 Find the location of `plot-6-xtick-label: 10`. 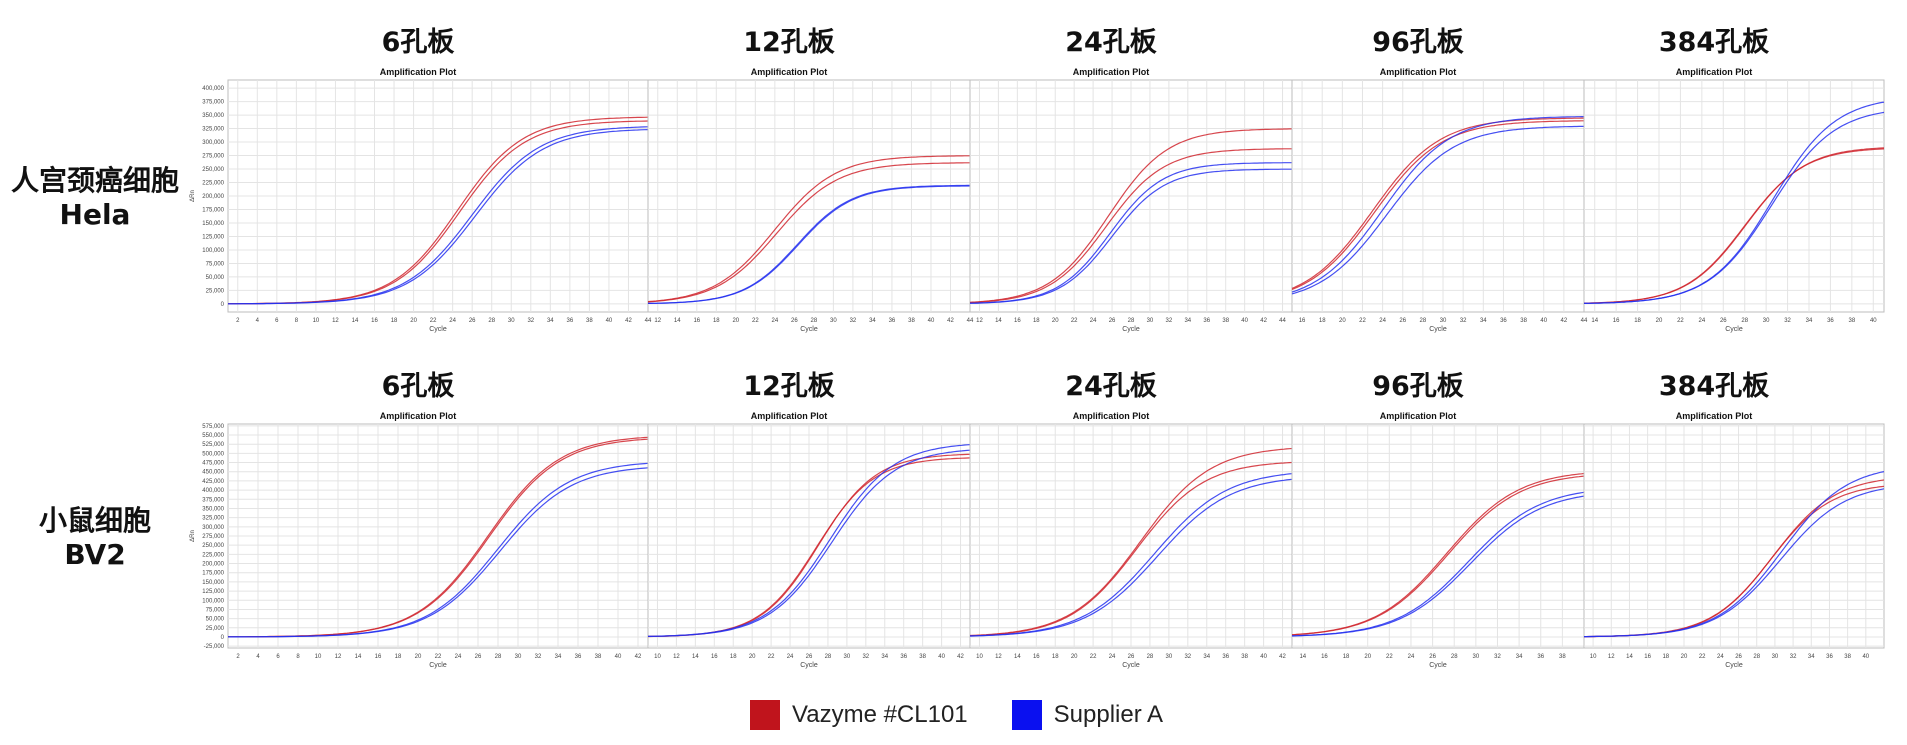

plot-6-xtick-label: 10 is located at coordinates (657, 657).